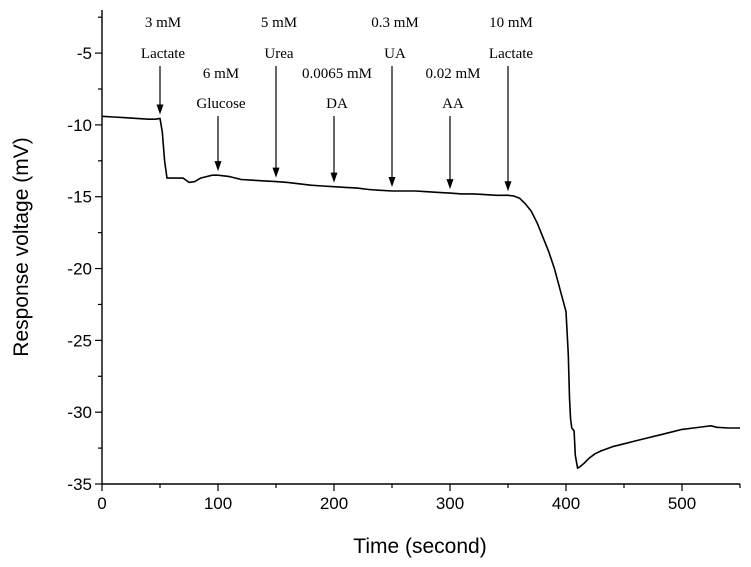  What do you see at coordinates (79, 340) in the screenshot?
I see `y-tick-label: -25` at bounding box center [79, 340].